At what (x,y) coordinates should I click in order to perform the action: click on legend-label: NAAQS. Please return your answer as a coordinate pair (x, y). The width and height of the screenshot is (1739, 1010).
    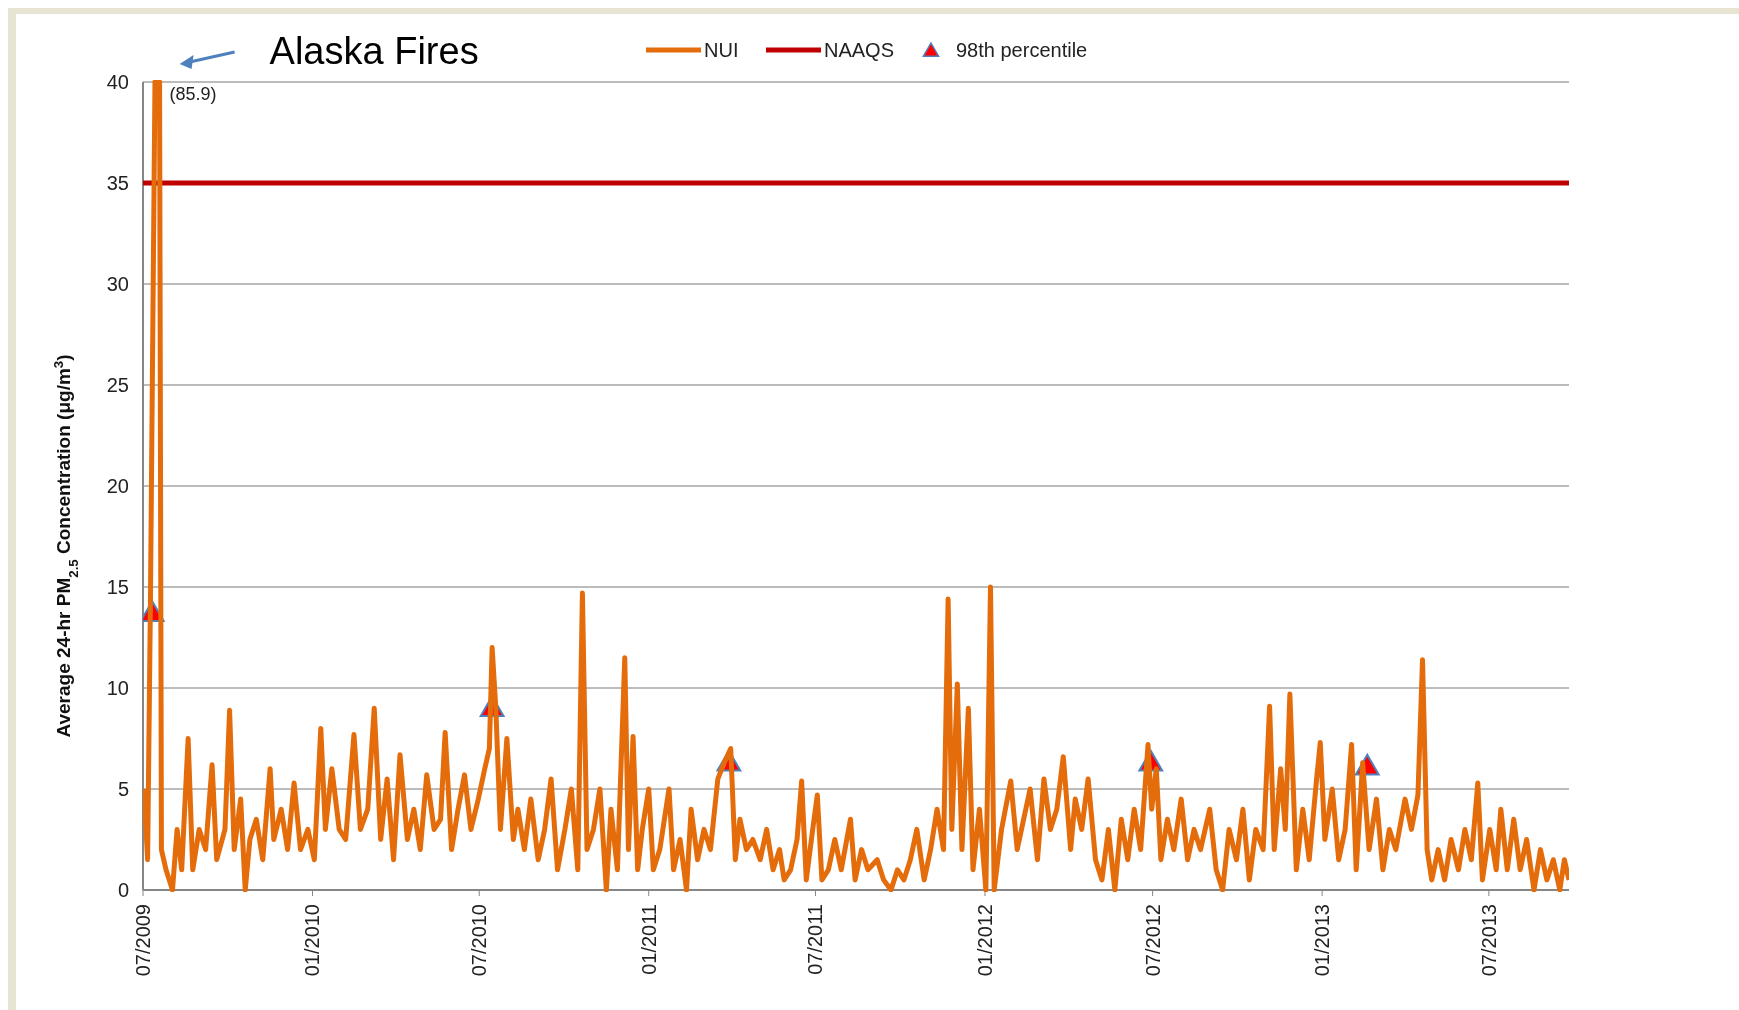
    Looking at the image, I should click on (859, 50).